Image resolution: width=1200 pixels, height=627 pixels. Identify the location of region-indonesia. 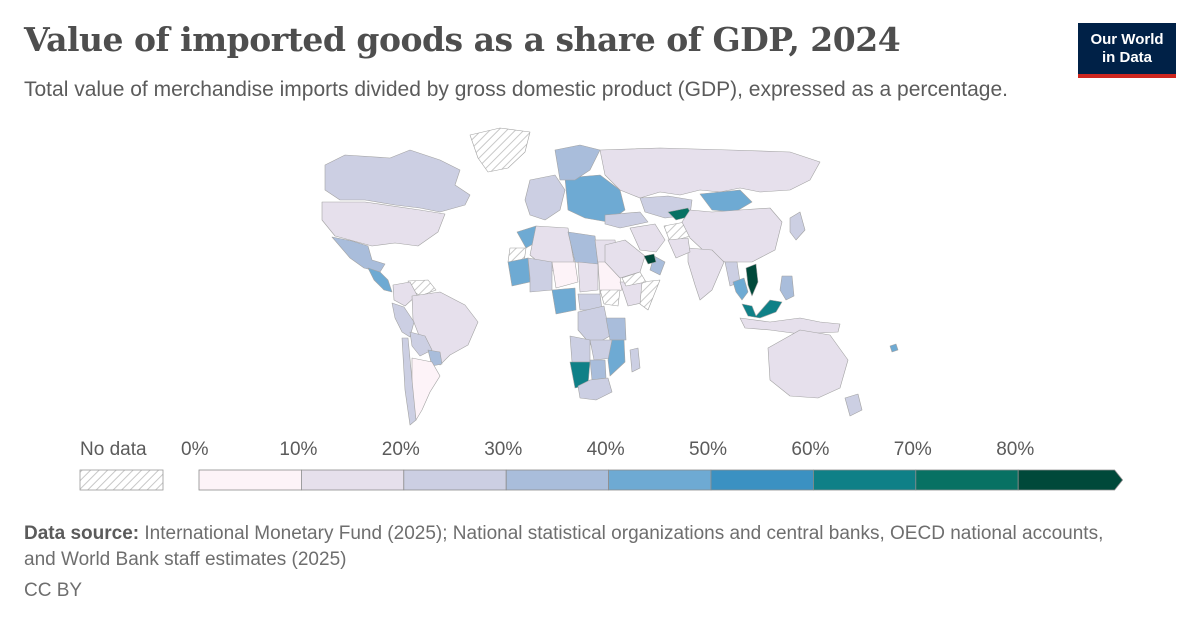
(790, 326).